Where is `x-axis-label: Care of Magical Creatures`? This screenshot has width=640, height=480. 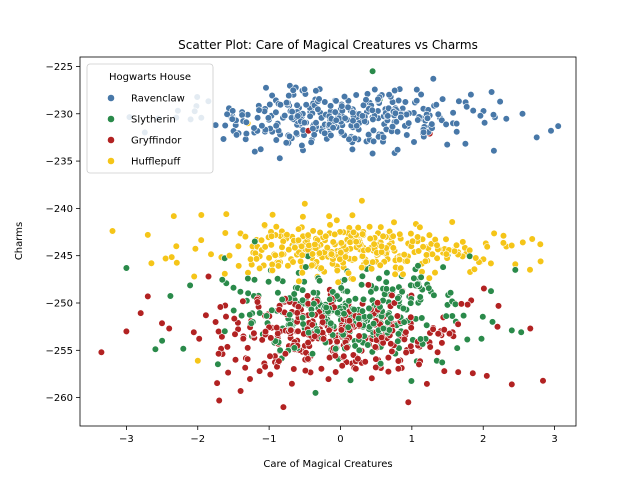
x-axis-label: Care of Magical Creatures is located at coordinates (327, 464).